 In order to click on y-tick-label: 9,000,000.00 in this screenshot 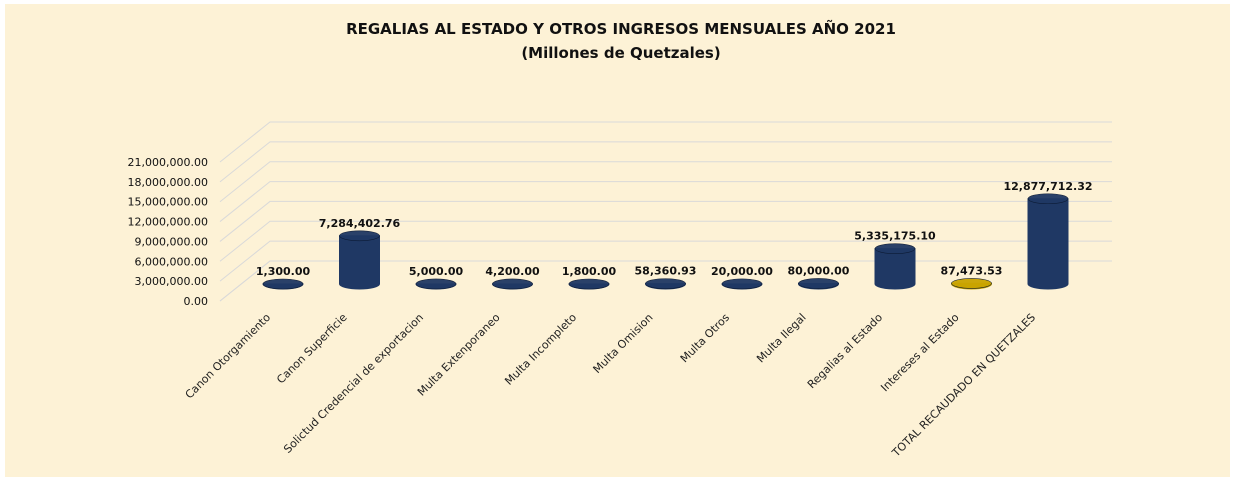, I will do `click(171, 241)`.